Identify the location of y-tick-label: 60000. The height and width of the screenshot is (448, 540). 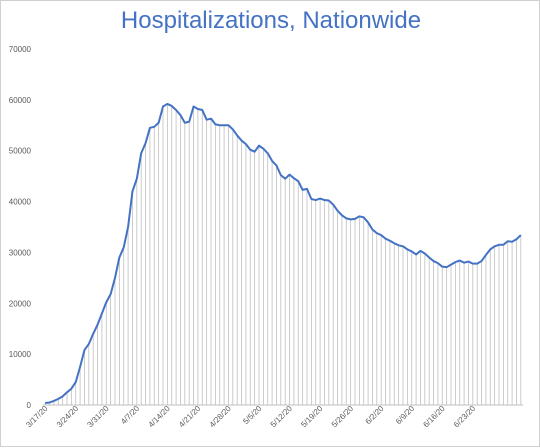
(20, 100).